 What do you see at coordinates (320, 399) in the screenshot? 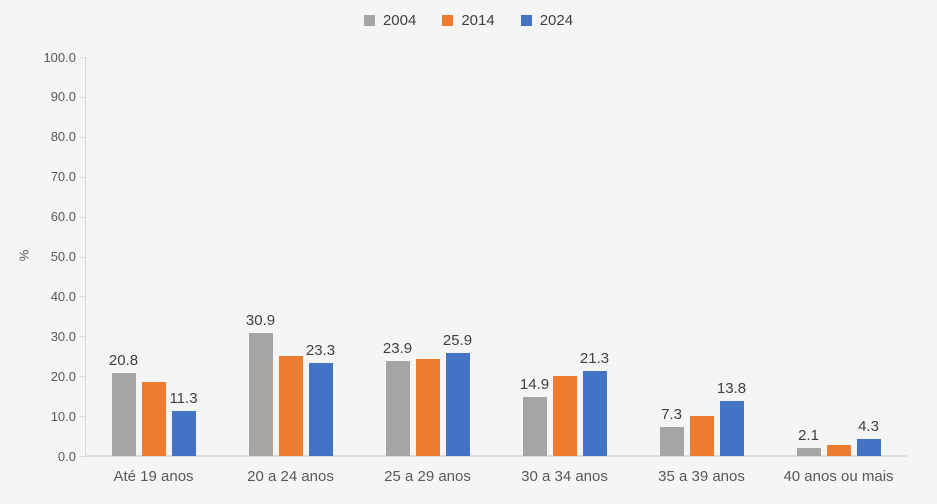
I see `bar-2024-2: 23.3` at bounding box center [320, 399].